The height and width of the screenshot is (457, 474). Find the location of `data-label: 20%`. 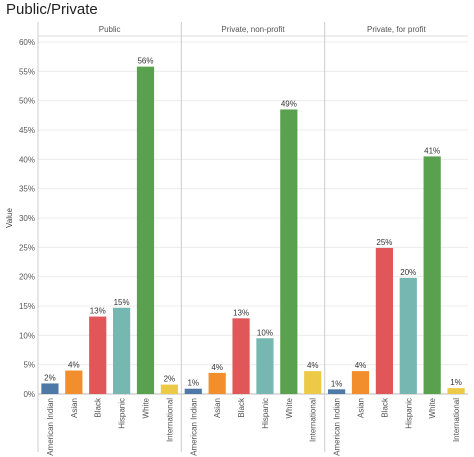

data-label: 20% is located at coordinates (408, 272).